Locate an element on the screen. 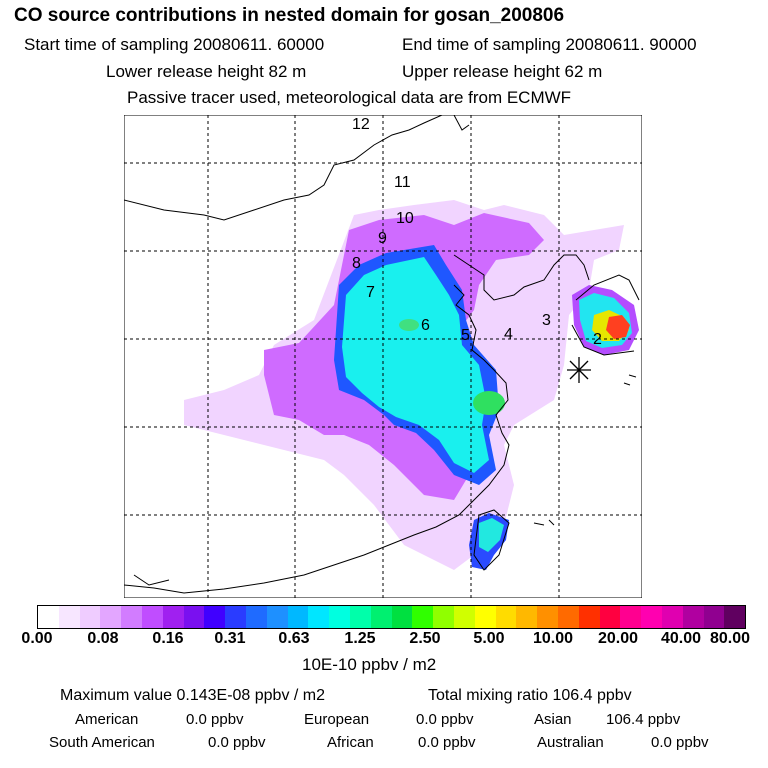  scale-unit-label: 10E-10 ppbv / m2 is located at coordinates (369, 664).